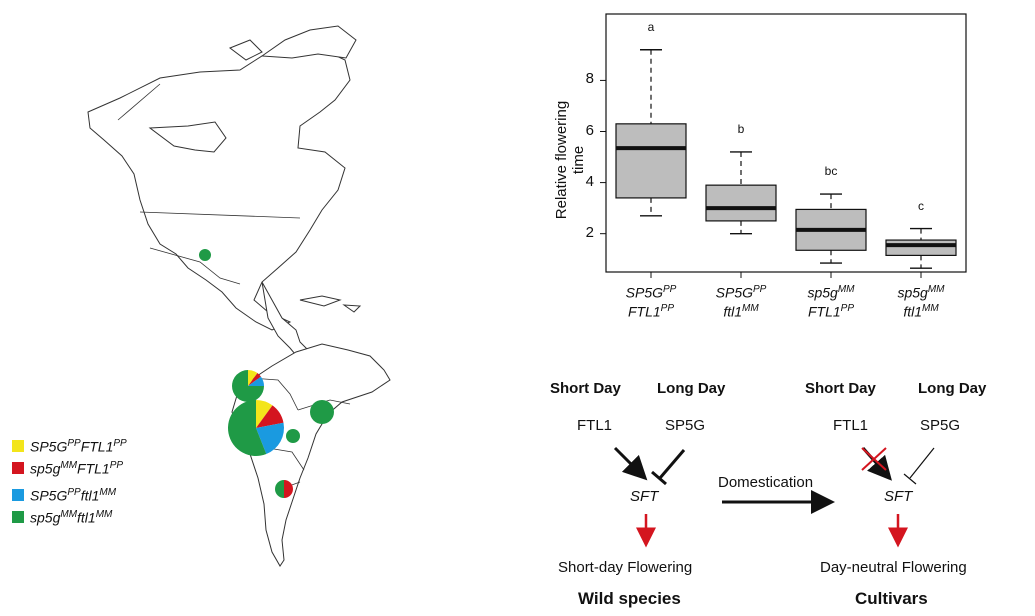 Image resolution: width=1035 pixels, height=616 pixels. I want to click on right-long-day-label: Long Day, so click(952, 388).